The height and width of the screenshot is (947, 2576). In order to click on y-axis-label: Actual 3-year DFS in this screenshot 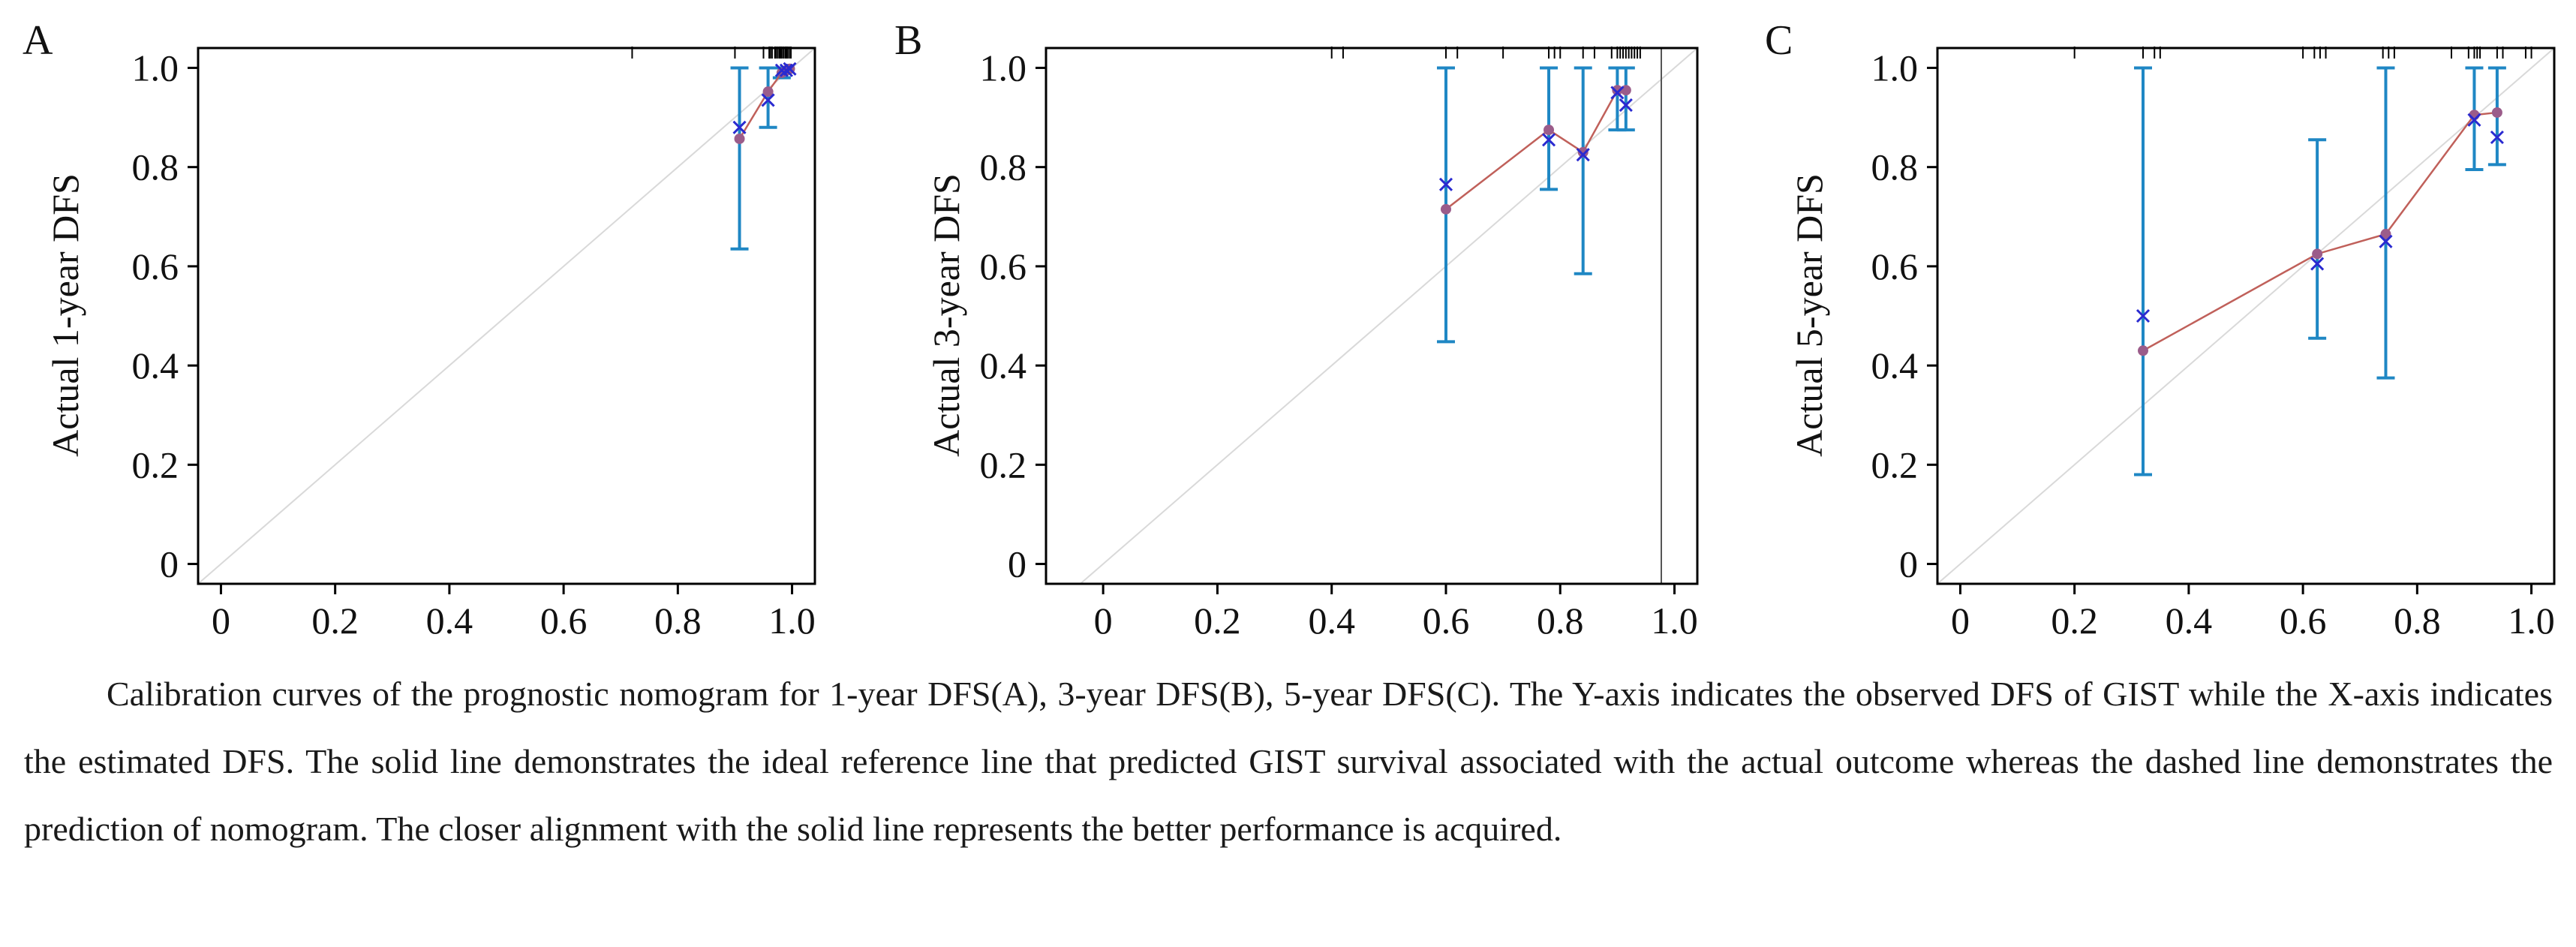, I will do `click(946, 315)`.